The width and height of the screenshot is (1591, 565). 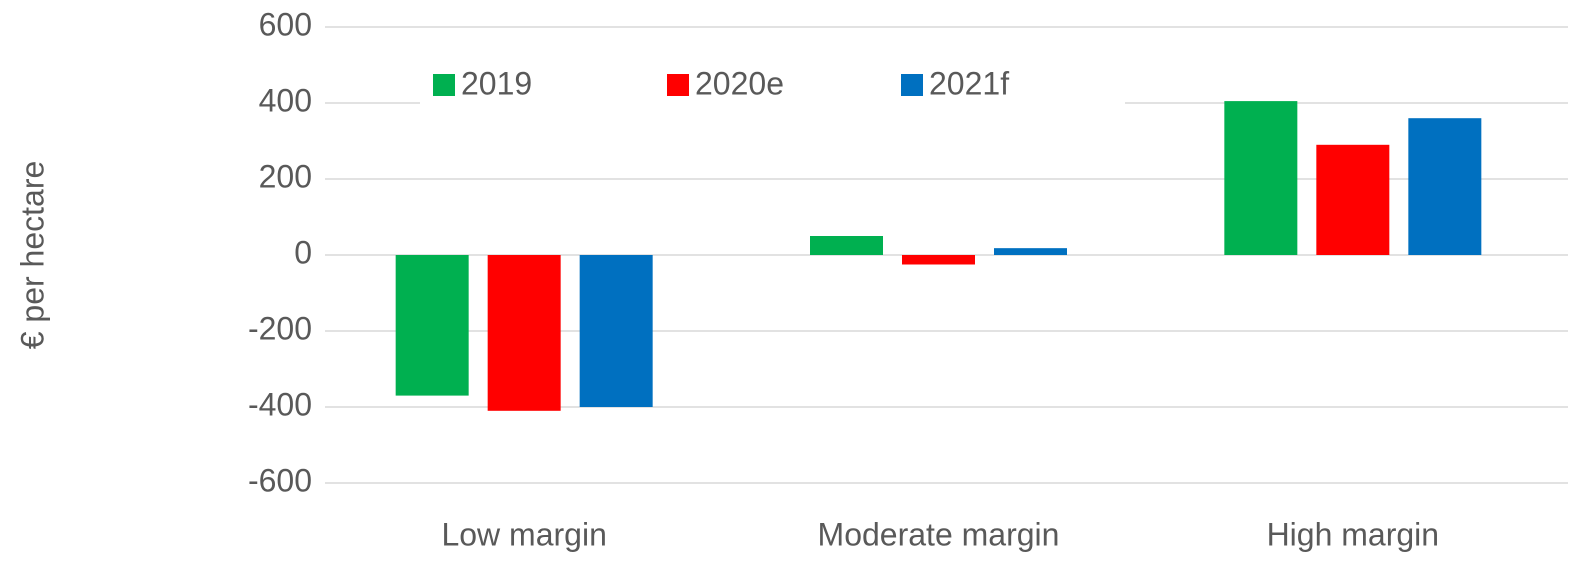 I want to click on legend-label: 2019, so click(x=496, y=83).